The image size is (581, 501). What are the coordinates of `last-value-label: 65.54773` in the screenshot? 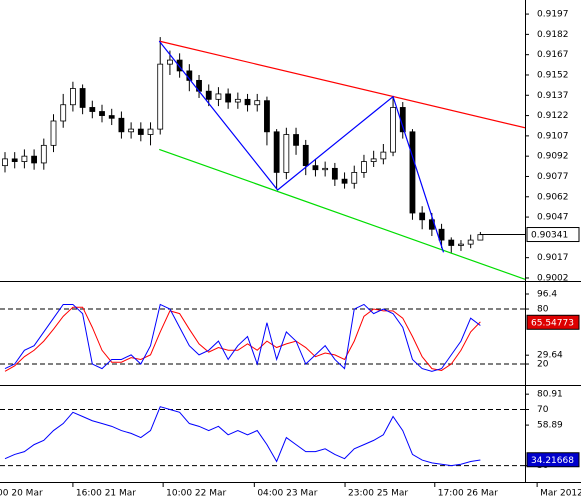 It's located at (552, 323).